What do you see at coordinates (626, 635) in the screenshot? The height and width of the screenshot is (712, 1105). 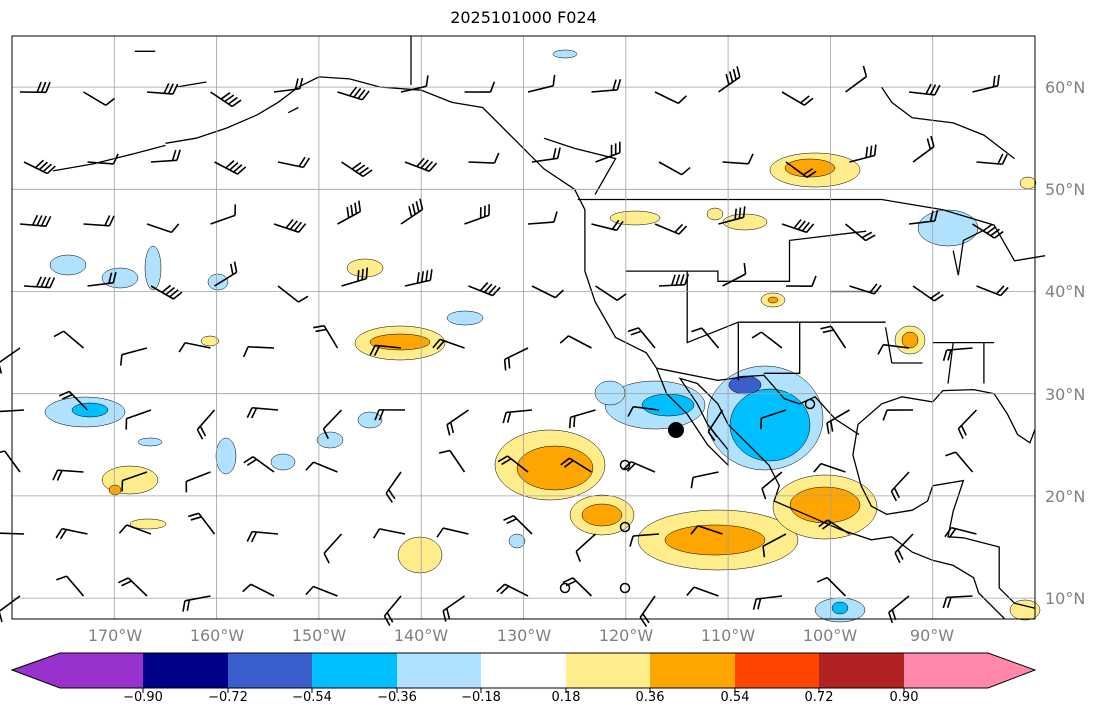 I see `lon-label: 120°W` at bounding box center [626, 635].